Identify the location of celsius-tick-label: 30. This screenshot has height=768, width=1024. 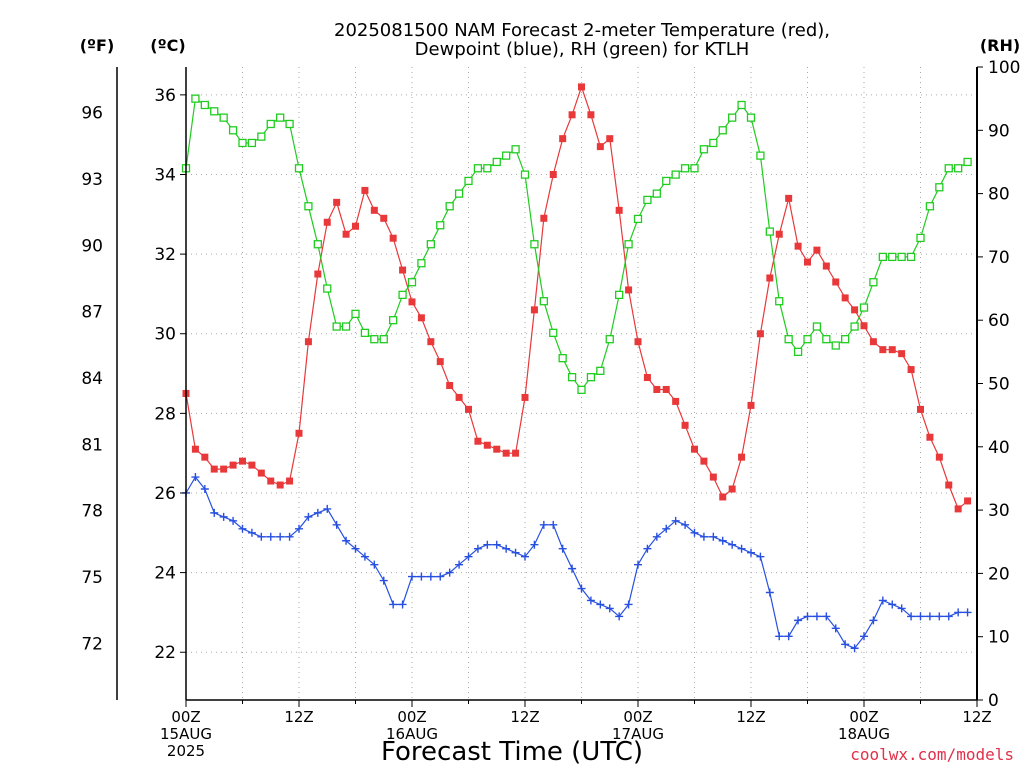
(165, 335).